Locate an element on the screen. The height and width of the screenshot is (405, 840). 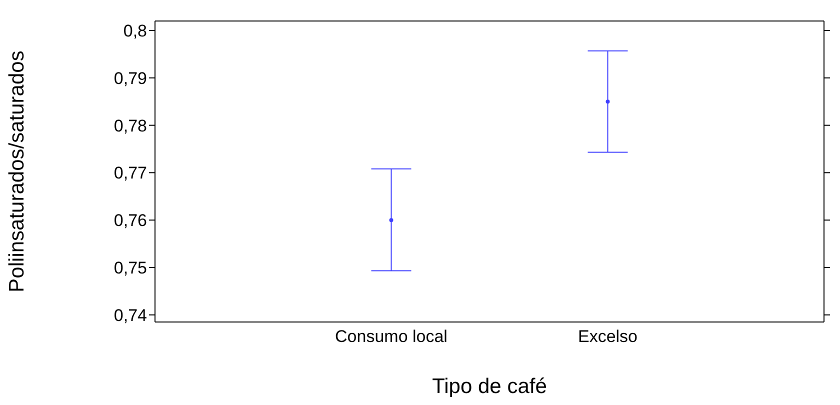
y-axis-title: Poliinsaturados/saturados is located at coordinates (16, 171).